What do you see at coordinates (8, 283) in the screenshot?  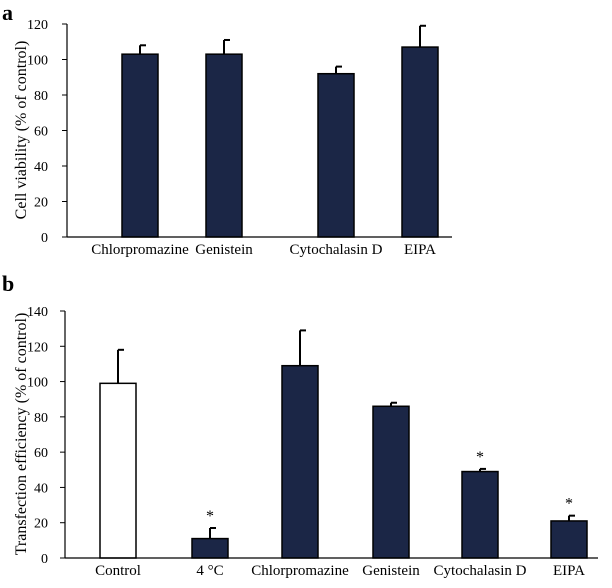 I see `panel-label: b` at bounding box center [8, 283].